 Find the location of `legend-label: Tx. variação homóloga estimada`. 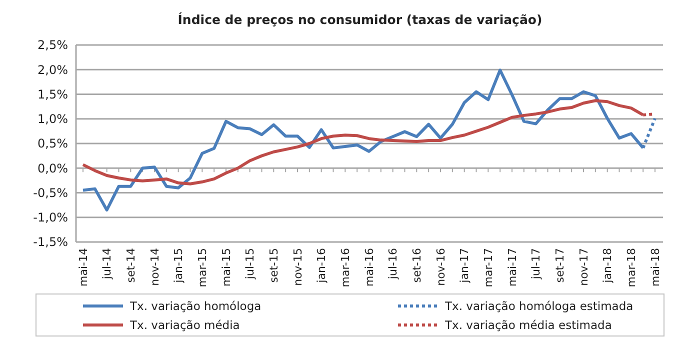

legend-label: Tx. variação homóloga estimada is located at coordinates (539, 306).